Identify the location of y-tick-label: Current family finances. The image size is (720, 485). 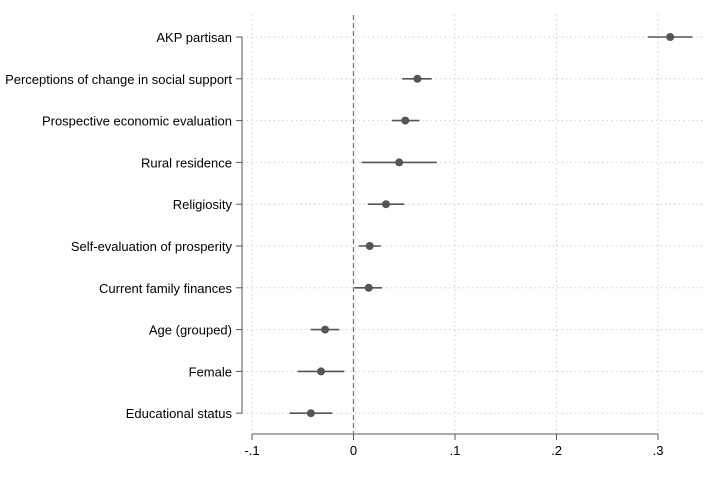
(165, 288).